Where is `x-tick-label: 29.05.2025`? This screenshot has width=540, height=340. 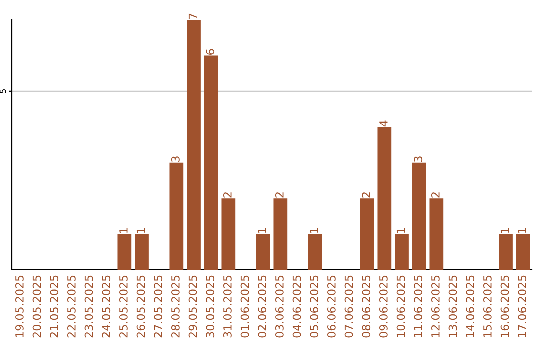
x-tick-label: 29.05.2025 is located at coordinates (193, 307).